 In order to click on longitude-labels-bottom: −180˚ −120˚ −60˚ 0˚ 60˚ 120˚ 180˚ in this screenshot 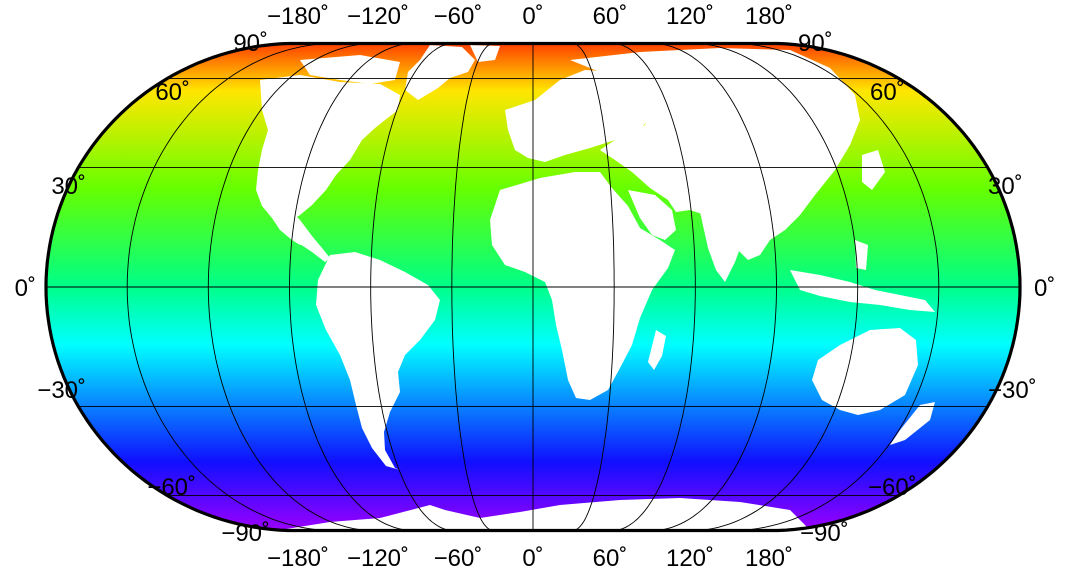, I will do `click(530, 558)`.